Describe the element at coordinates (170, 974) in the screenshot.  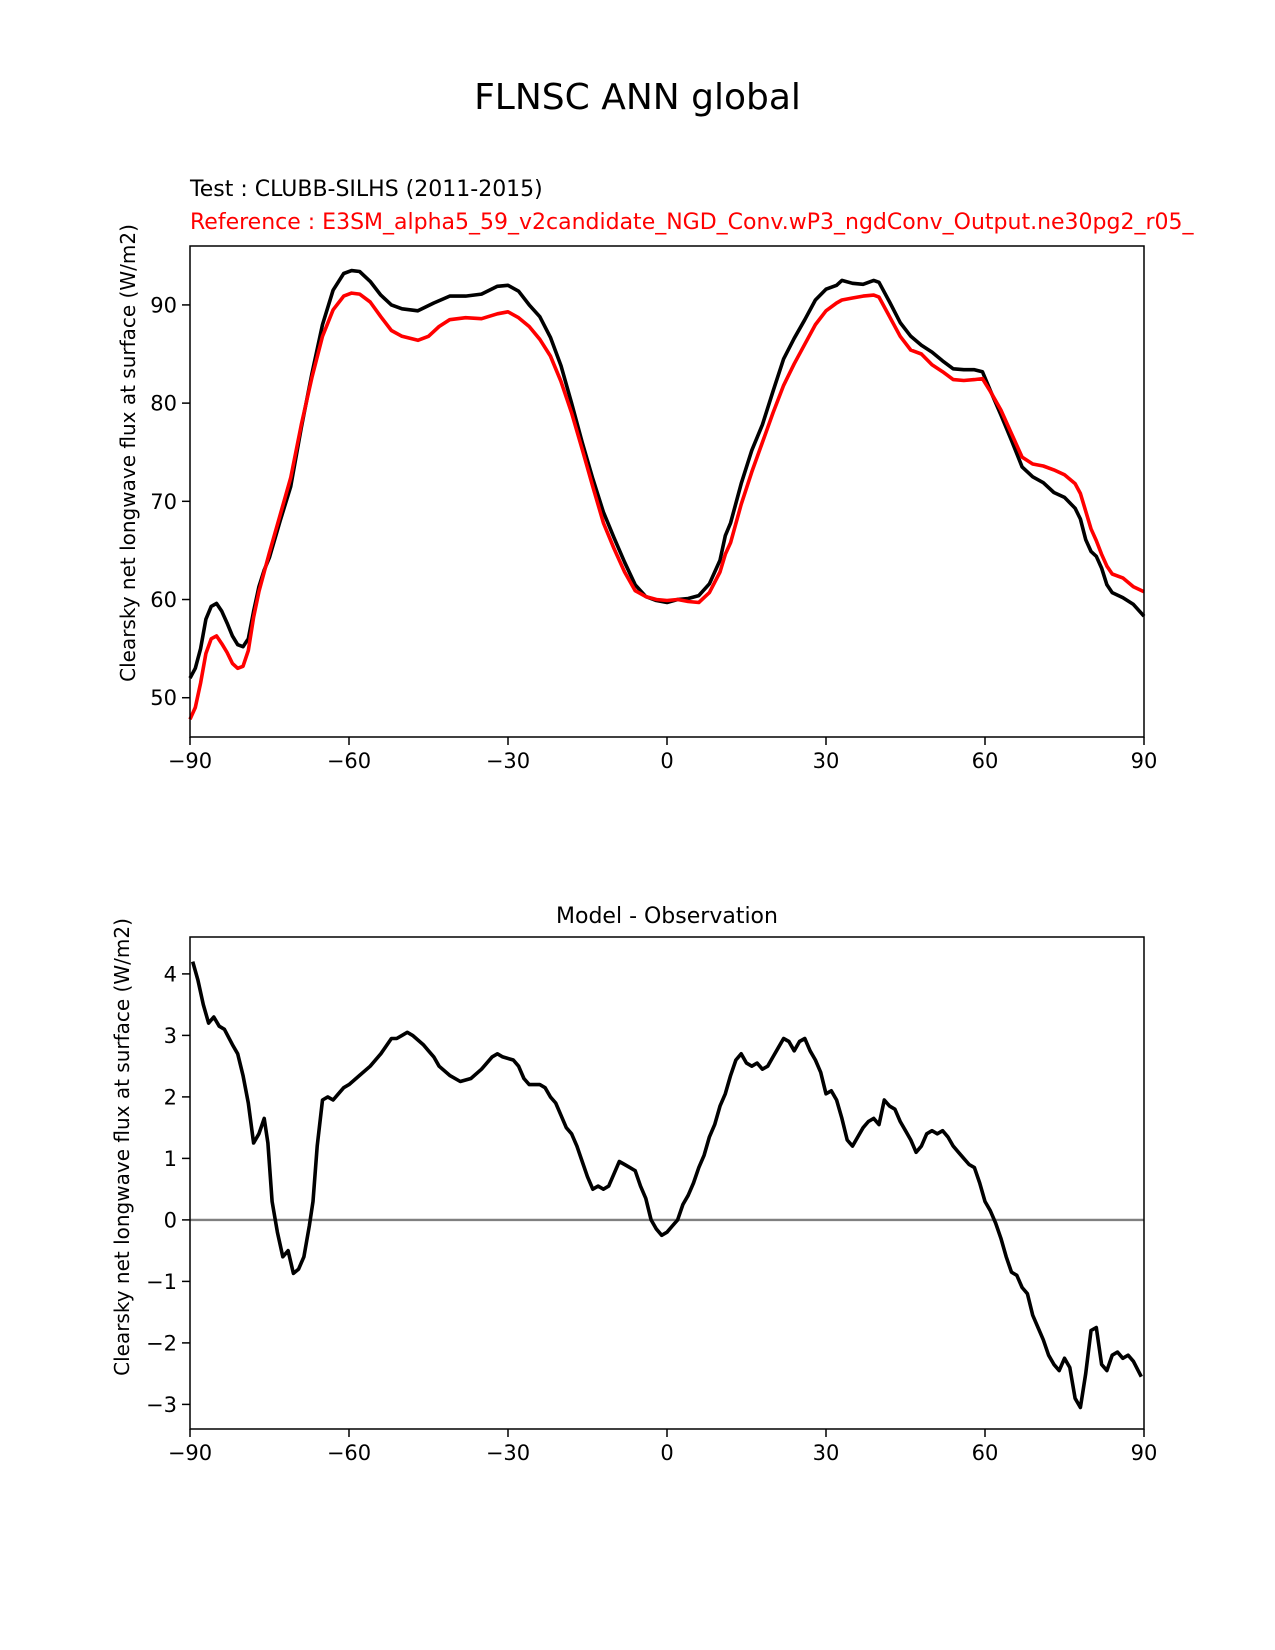
I see `bottom-y-tick-label: 4` at that location.